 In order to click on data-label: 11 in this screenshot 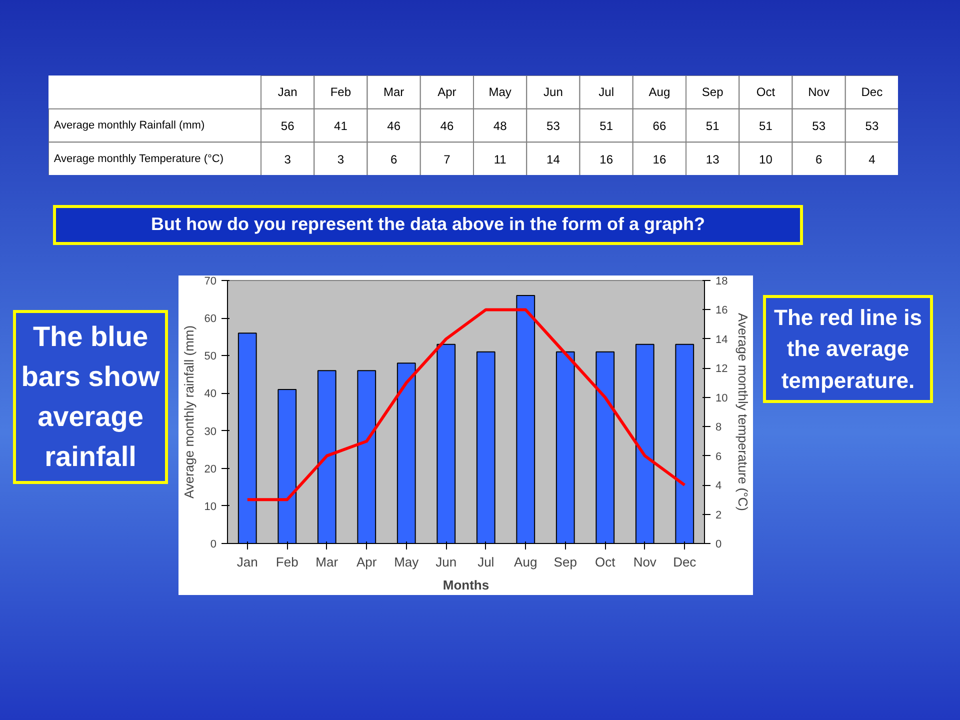, I will do `click(500, 159)`.